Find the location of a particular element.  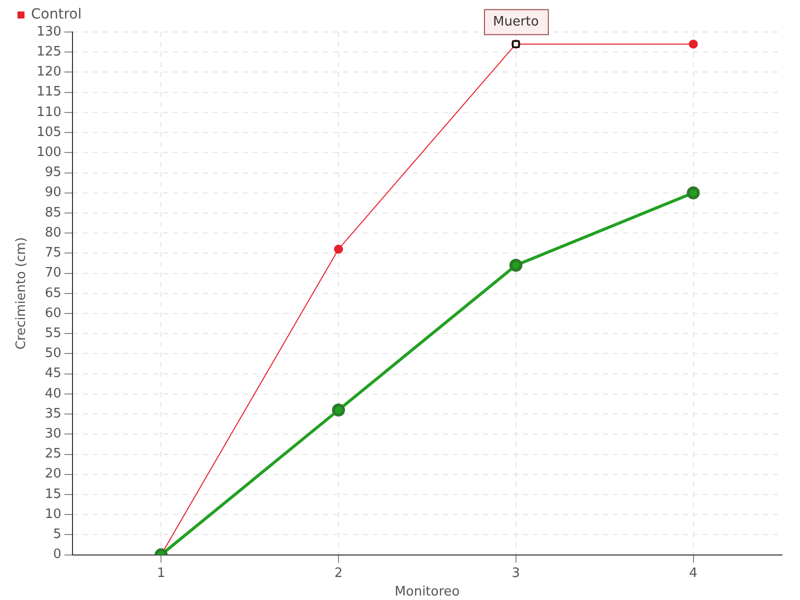

x-tick-label: 4 is located at coordinates (693, 573).